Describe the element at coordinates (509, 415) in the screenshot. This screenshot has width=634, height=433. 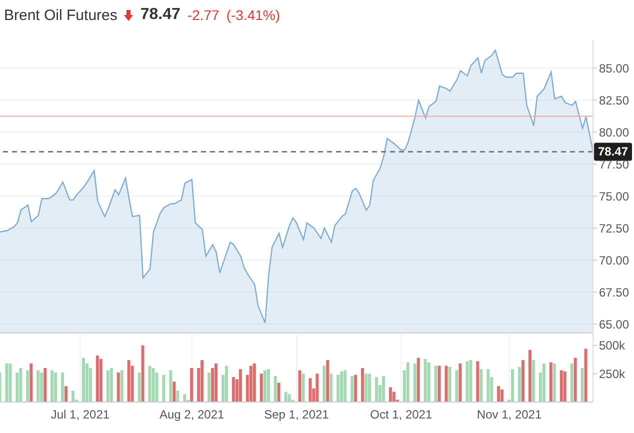
I see `x-tick-label: Nov 1, 2021` at that location.